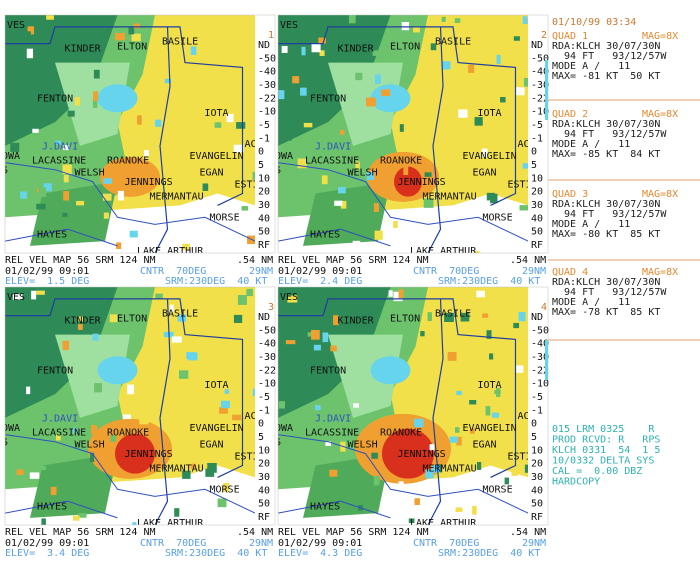 This screenshot has width=700, height=564. Describe the element at coordinates (453, 314) in the screenshot. I see `town-label: BASILE` at that location.